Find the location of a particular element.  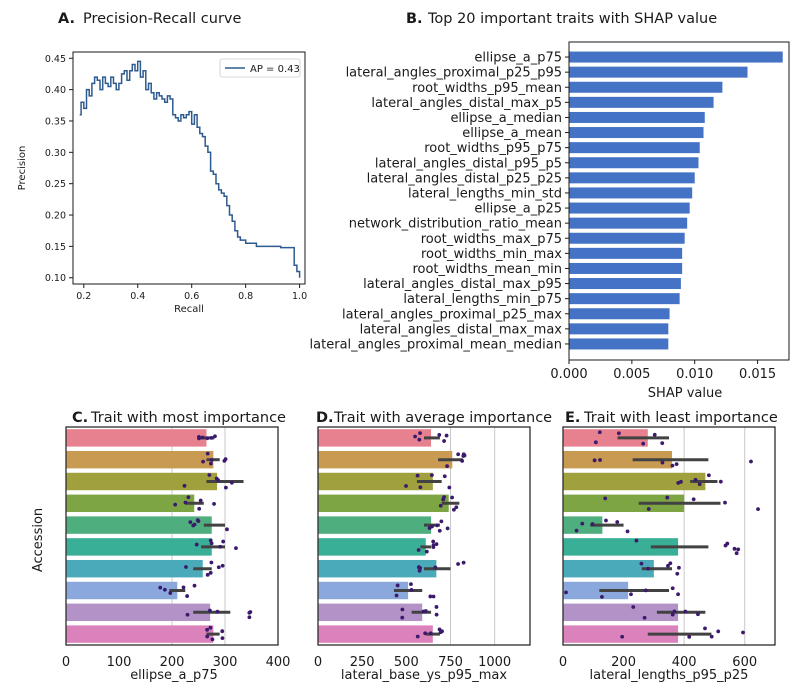

trait-label: ellipse_a_median is located at coordinates (506, 118).